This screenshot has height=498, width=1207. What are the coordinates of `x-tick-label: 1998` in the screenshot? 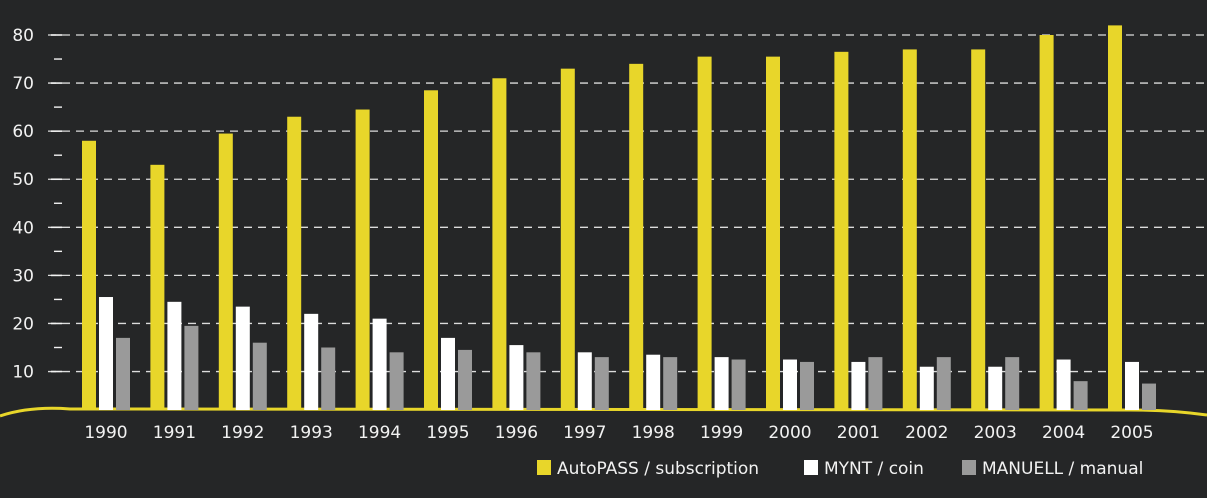 It's located at (653, 433).